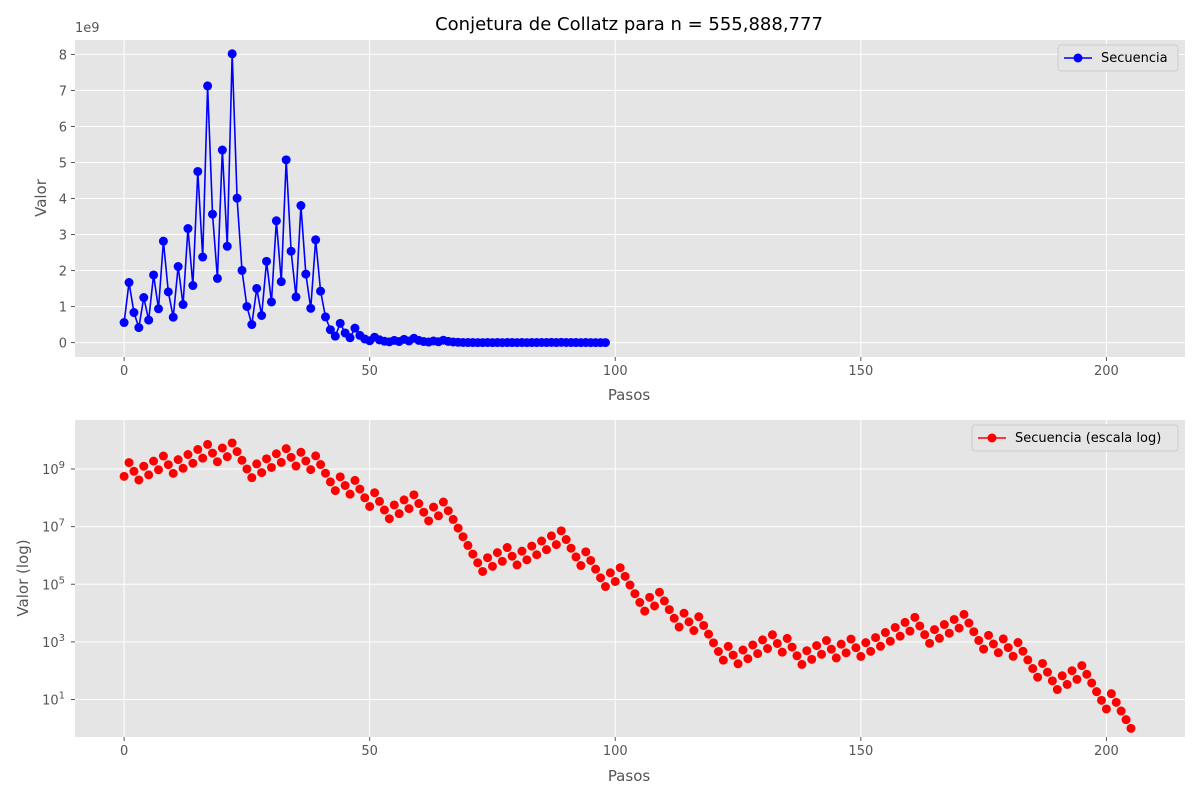  What do you see at coordinates (67, 200) in the screenshot?
I see `y-ticks: 0 1 2 3 4 5 6 7 8` at bounding box center [67, 200].